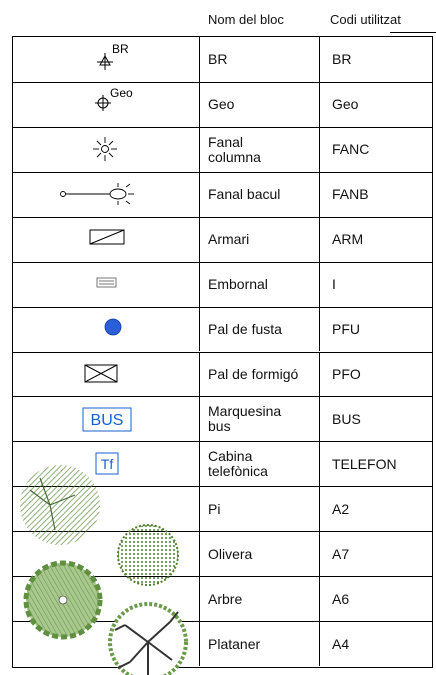 This screenshot has width=436, height=675. I want to click on table-row: Arbre A6, so click(223, 599).